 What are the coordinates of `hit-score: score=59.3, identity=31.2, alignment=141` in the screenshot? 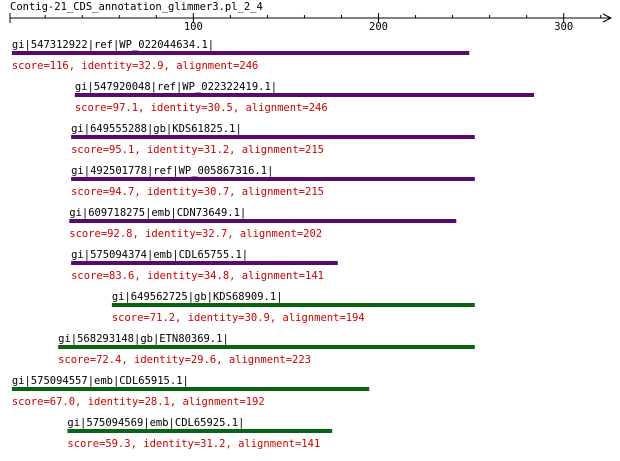 It's located at (193, 444).